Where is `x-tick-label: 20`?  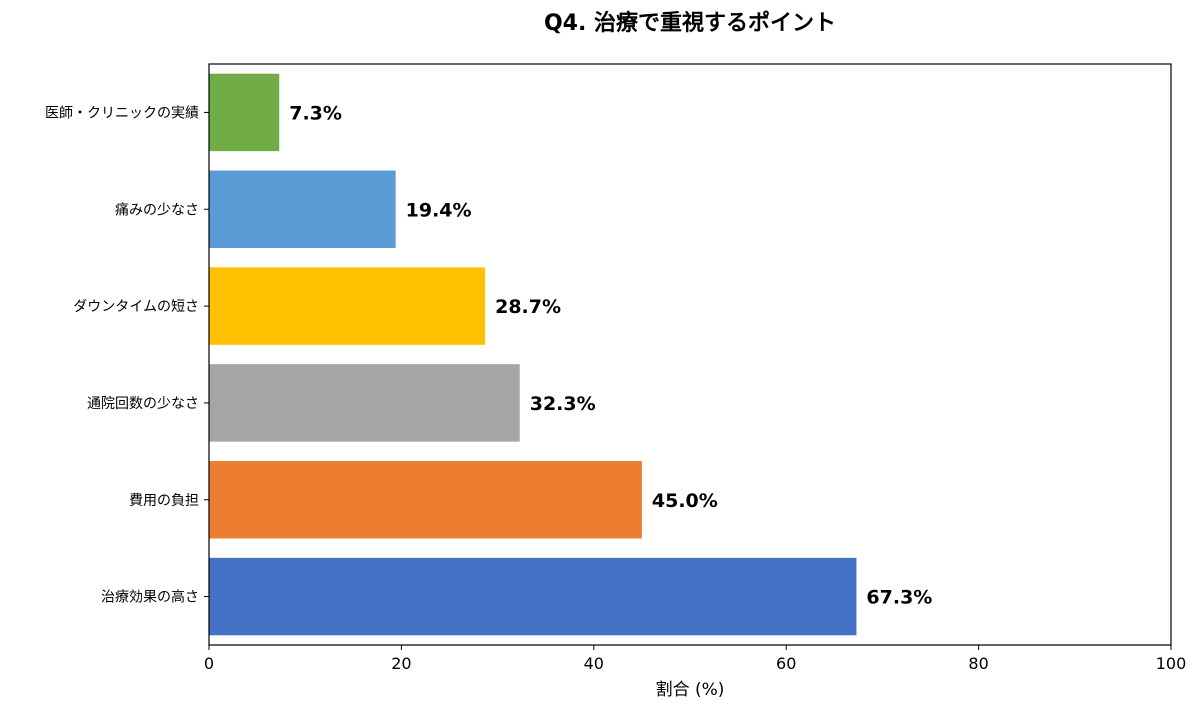 x-tick-label: 20 is located at coordinates (401, 663).